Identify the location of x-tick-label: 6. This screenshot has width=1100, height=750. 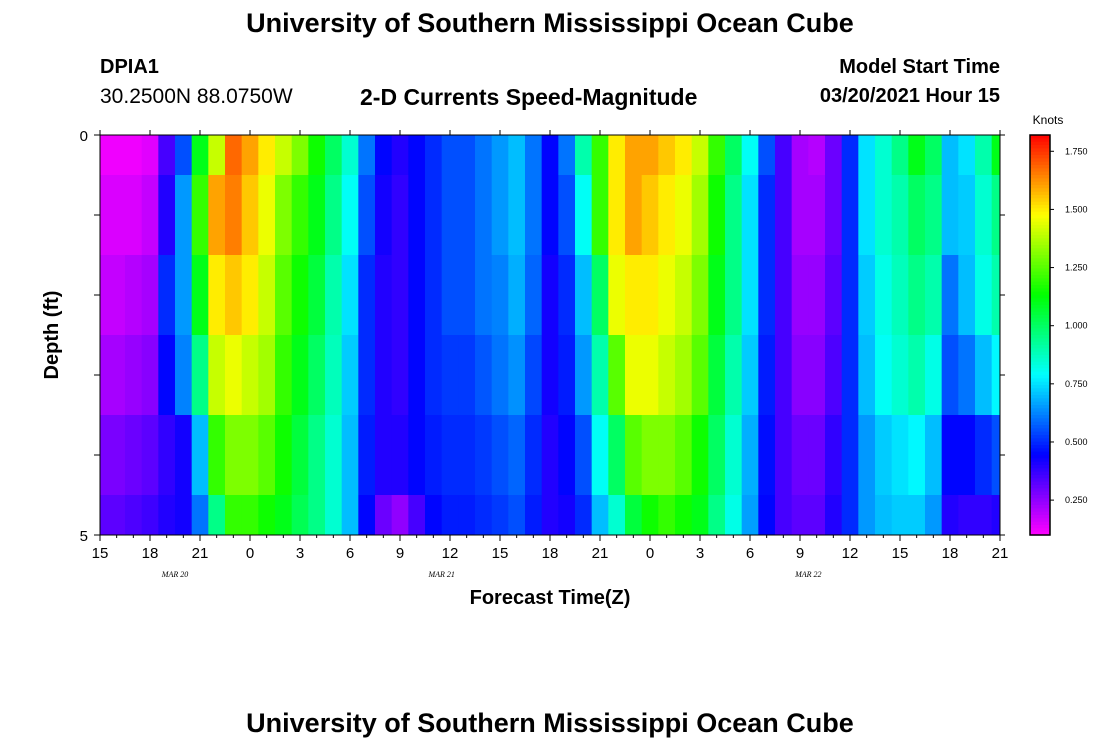
(350, 553).